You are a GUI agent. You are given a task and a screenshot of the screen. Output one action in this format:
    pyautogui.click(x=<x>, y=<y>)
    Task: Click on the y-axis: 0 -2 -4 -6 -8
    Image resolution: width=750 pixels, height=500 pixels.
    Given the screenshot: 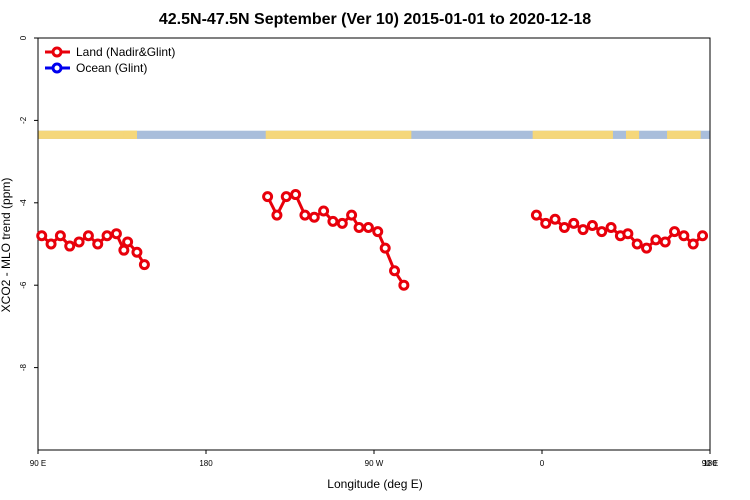 What is the action you would take?
    pyautogui.click(x=28, y=203)
    